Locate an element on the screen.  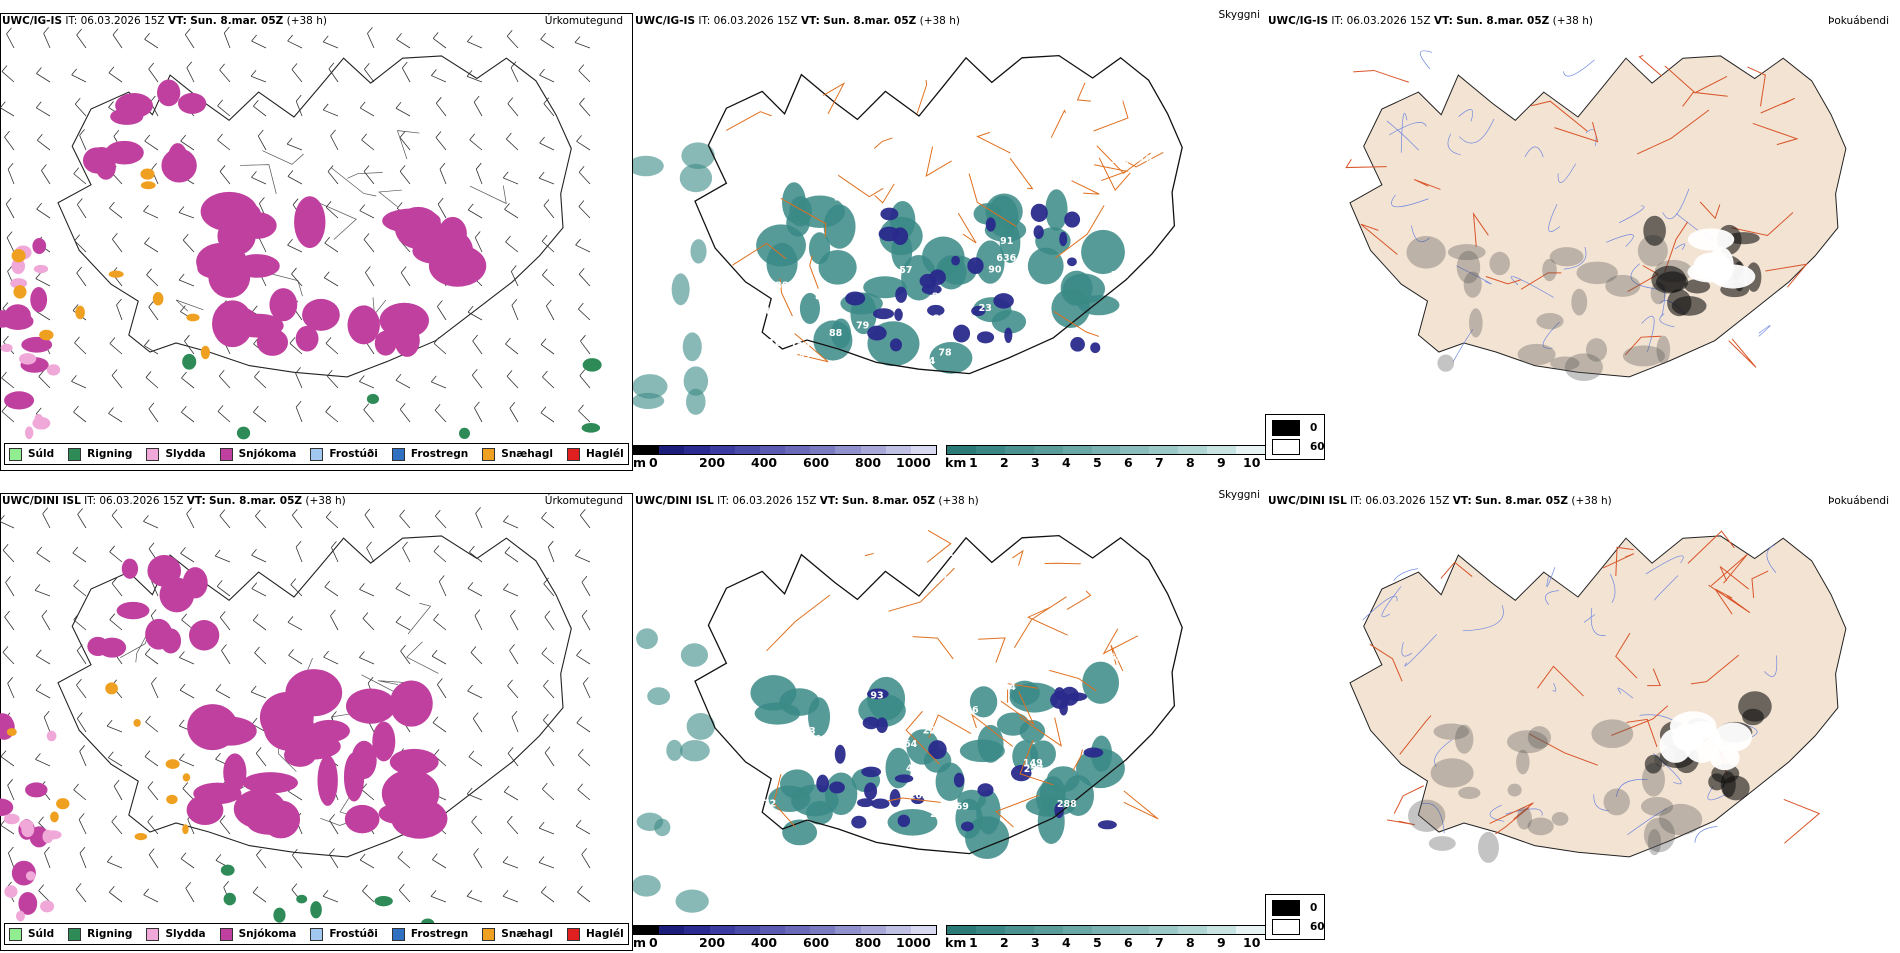
precip-map is located at coordinates (300, 726).